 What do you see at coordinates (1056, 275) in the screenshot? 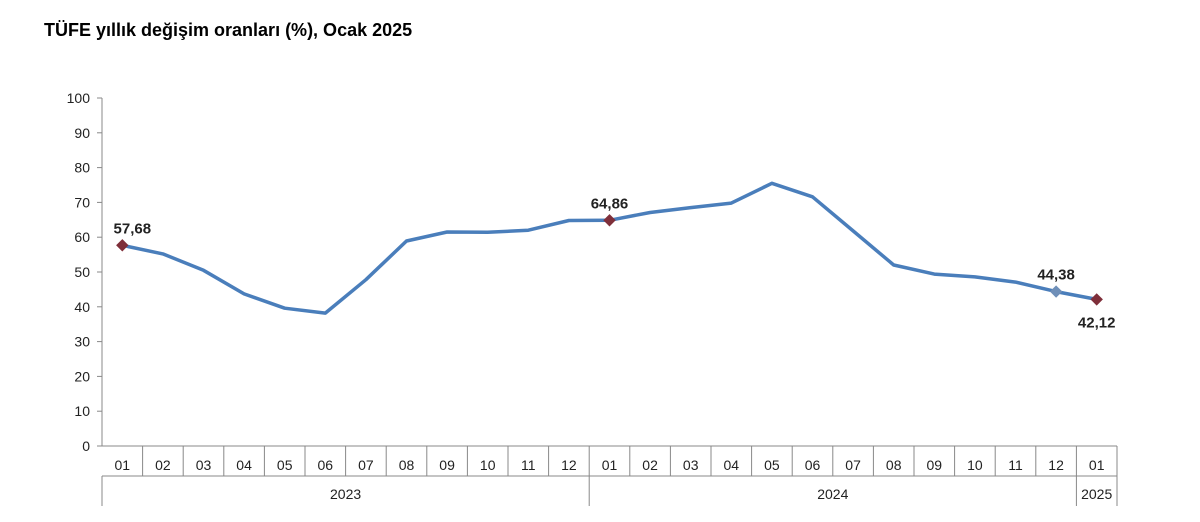
I see `data-label: 44,38` at bounding box center [1056, 275].